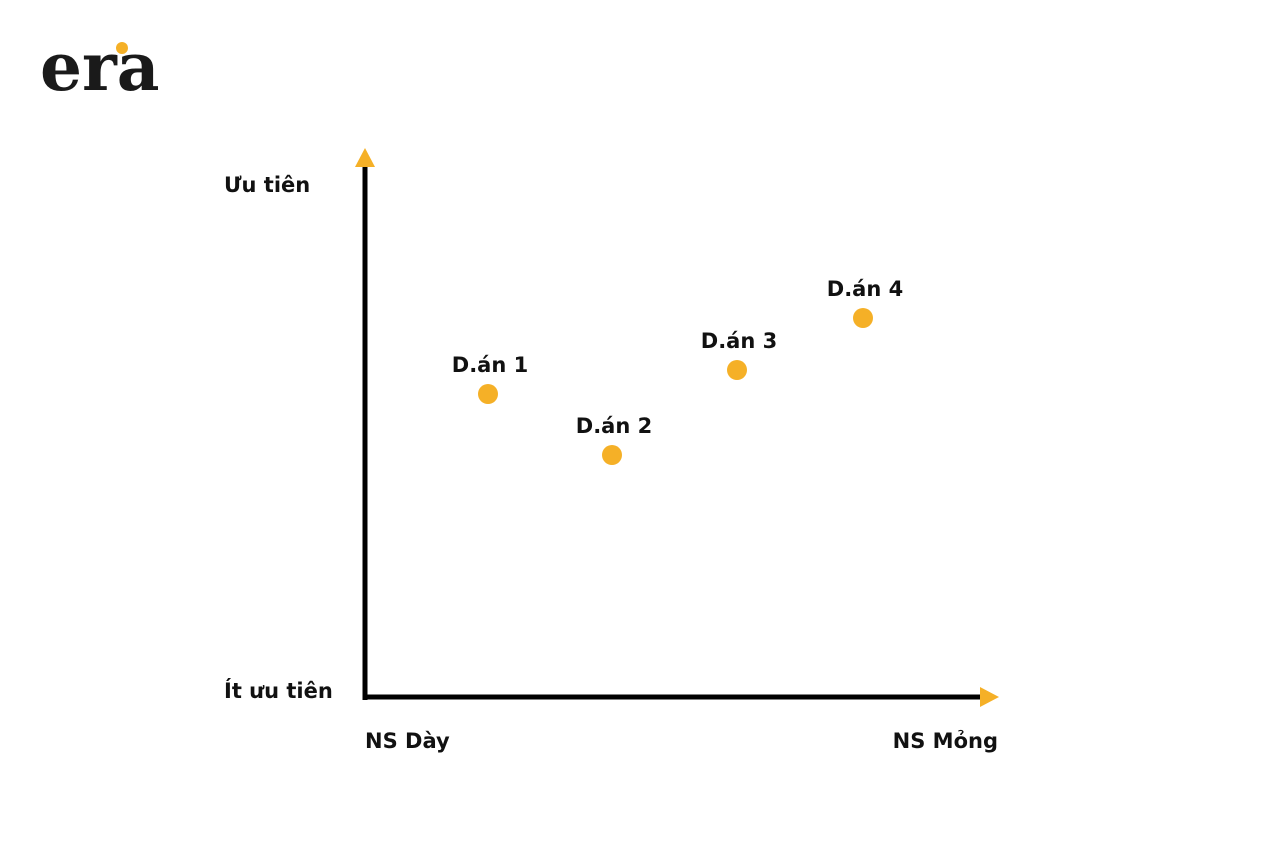  What do you see at coordinates (614, 426) in the screenshot?
I see `node-label: D.án 2` at bounding box center [614, 426].